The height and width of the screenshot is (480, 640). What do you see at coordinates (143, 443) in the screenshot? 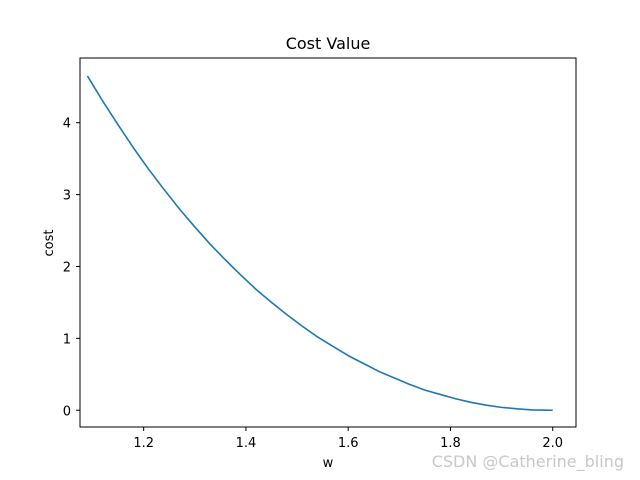
I see `x-tick-label: 1.2` at bounding box center [143, 443].